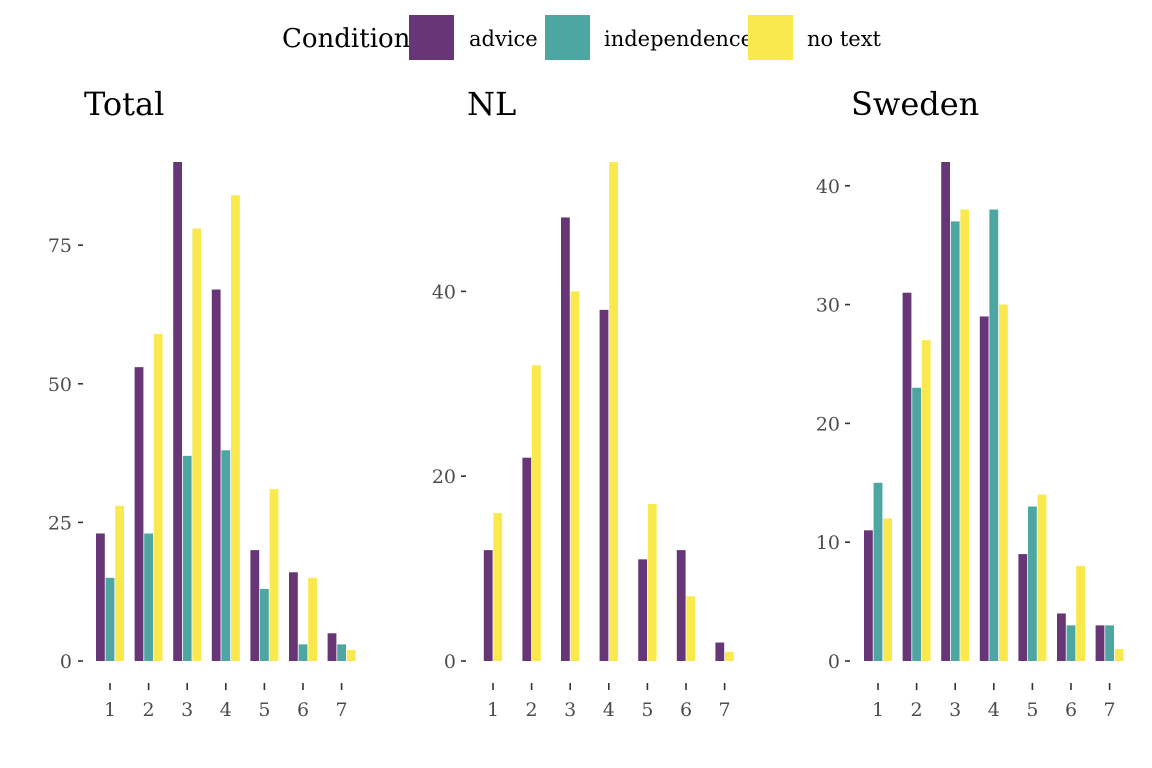 The image size is (1152, 768). I want to click on legend: Condition advice independence no text, so click(582, 37).